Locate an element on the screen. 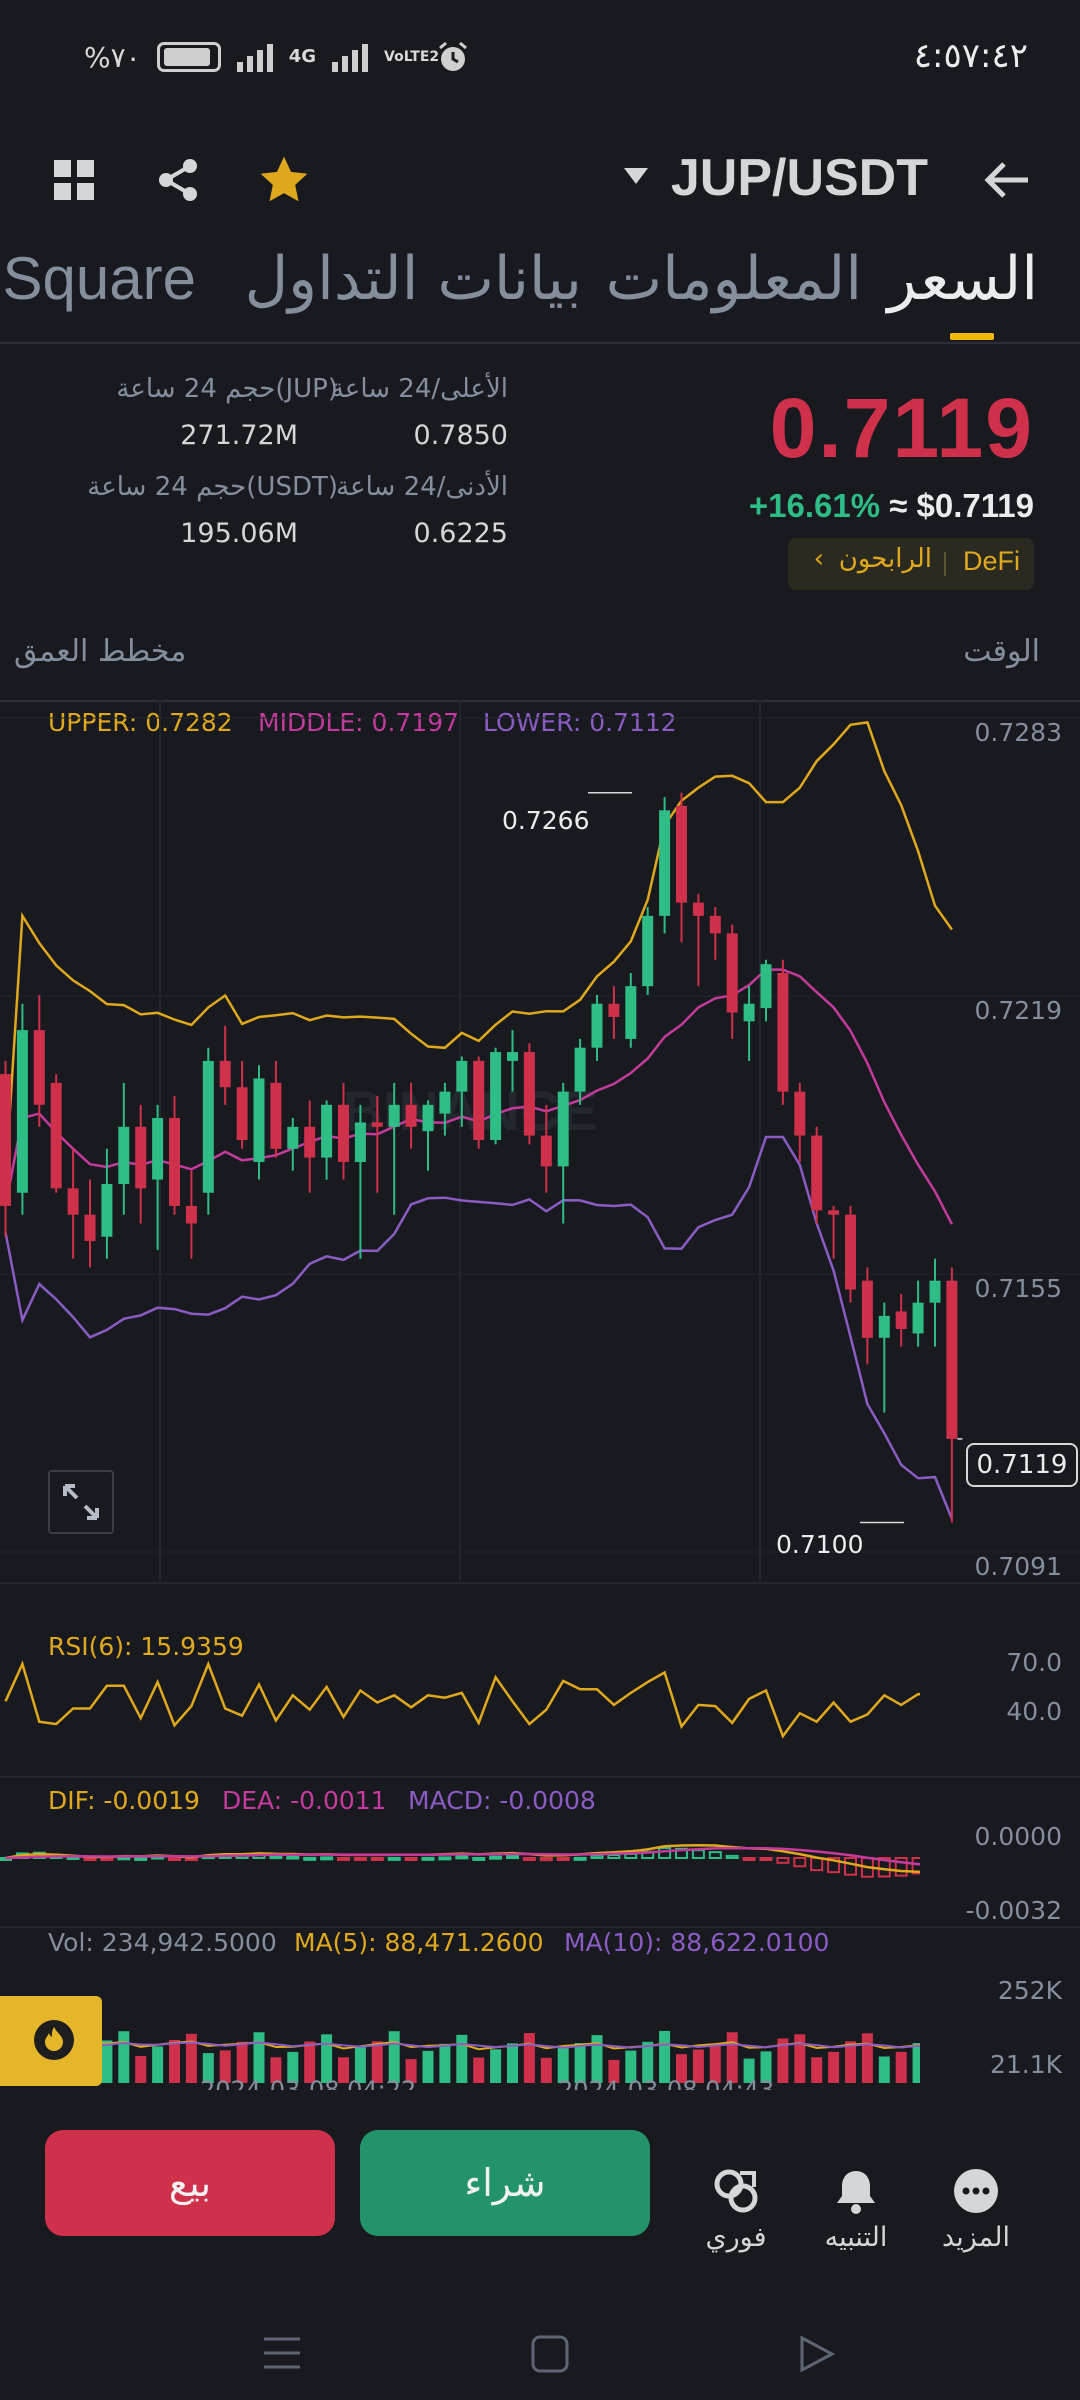 The height and width of the screenshot is (2400, 1080). menu-icon is located at coordinates (282, 2353).